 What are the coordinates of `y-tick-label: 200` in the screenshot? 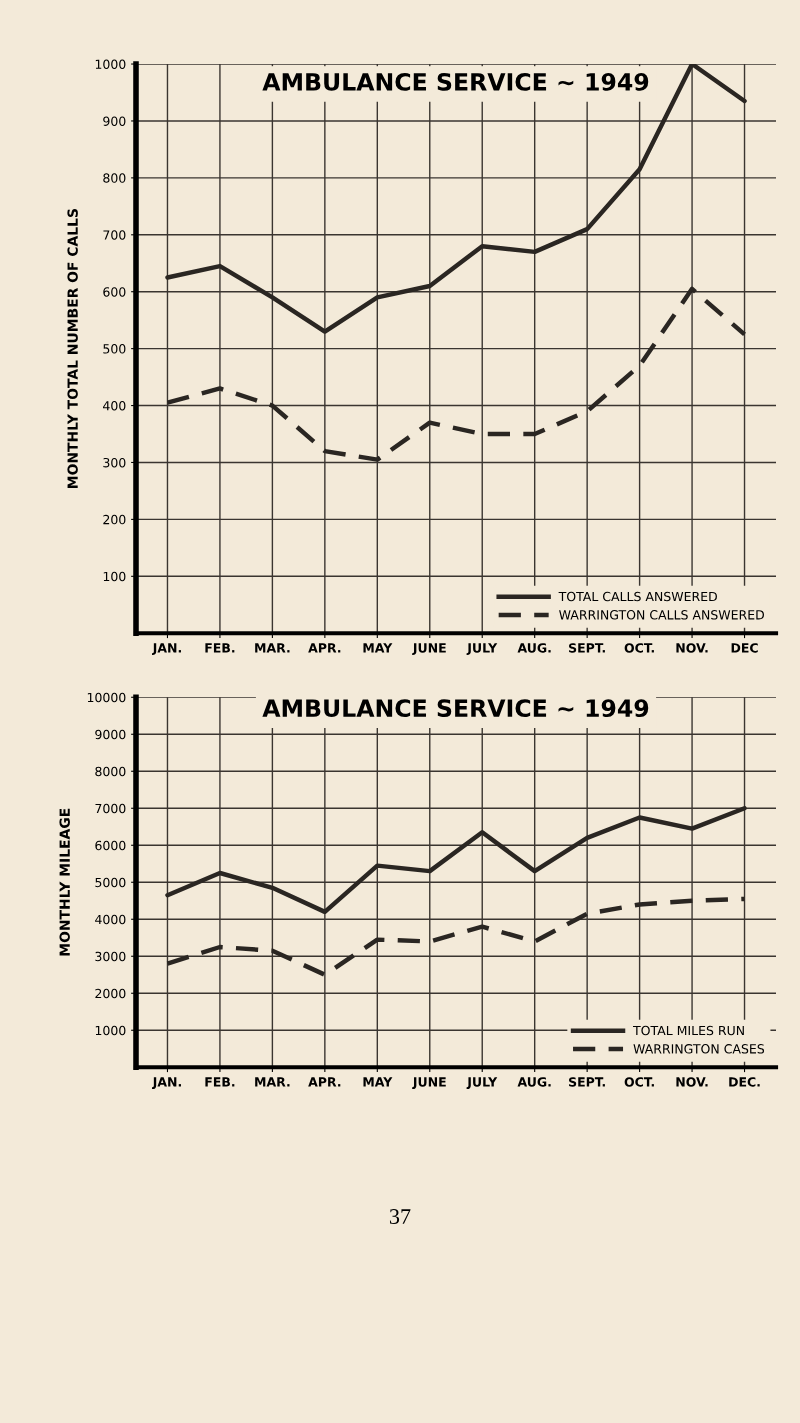 It's located at (114, 519).